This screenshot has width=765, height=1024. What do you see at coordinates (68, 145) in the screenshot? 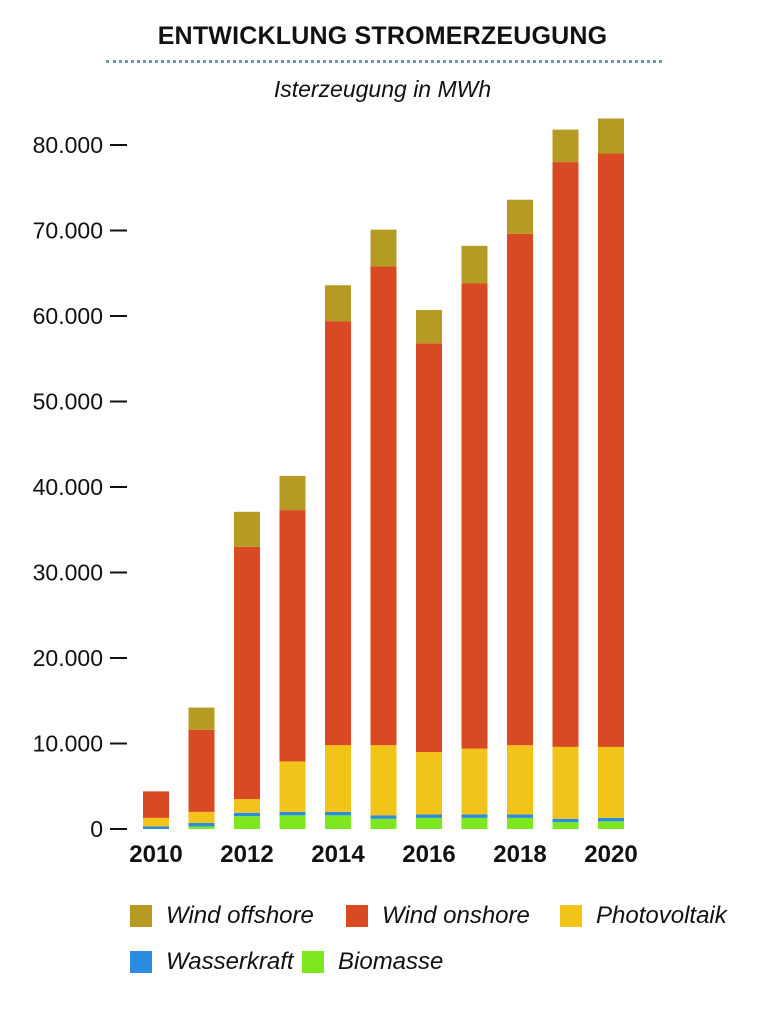
I see `y-tick-label: 80.000` at bounding box center [68, 145].